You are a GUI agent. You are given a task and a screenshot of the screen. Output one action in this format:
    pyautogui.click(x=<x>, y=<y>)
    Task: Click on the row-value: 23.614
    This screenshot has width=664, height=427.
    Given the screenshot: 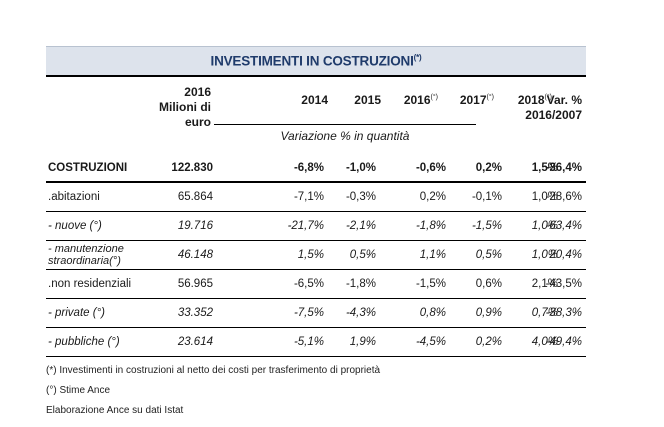 What is the action you would take?
    pyautogui.click(x=195, y=342)
    